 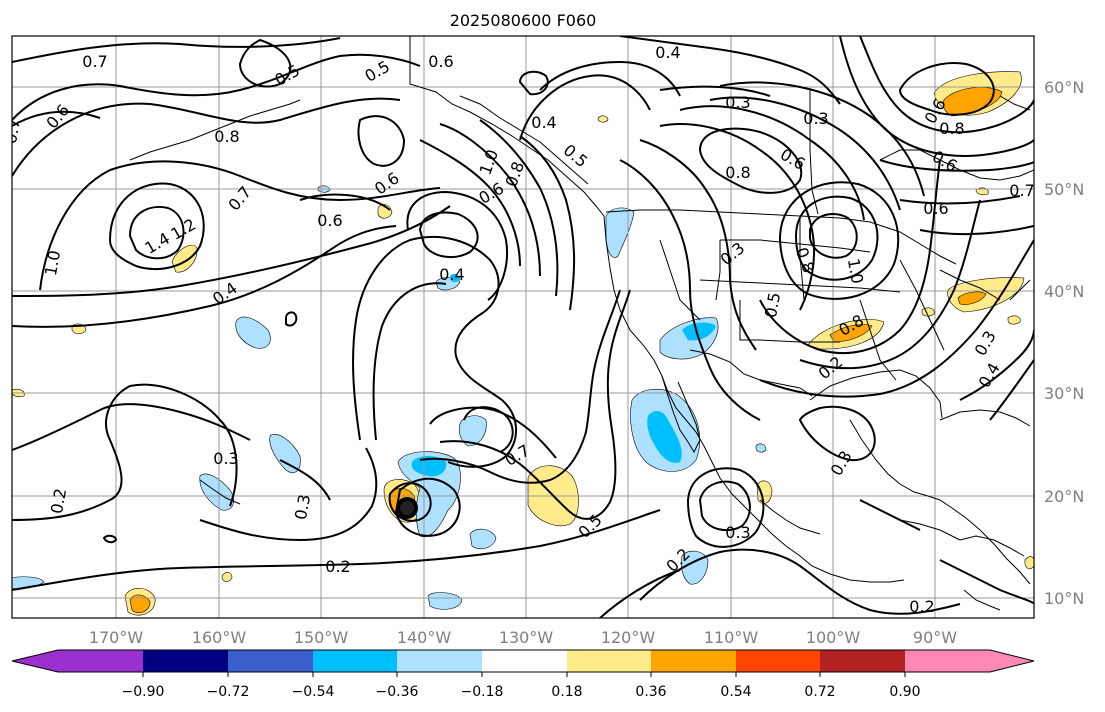 What do you see at coordinates (156, 226) in the screenshot?
I see `contour-low-west` at bounding box center [156, 226].